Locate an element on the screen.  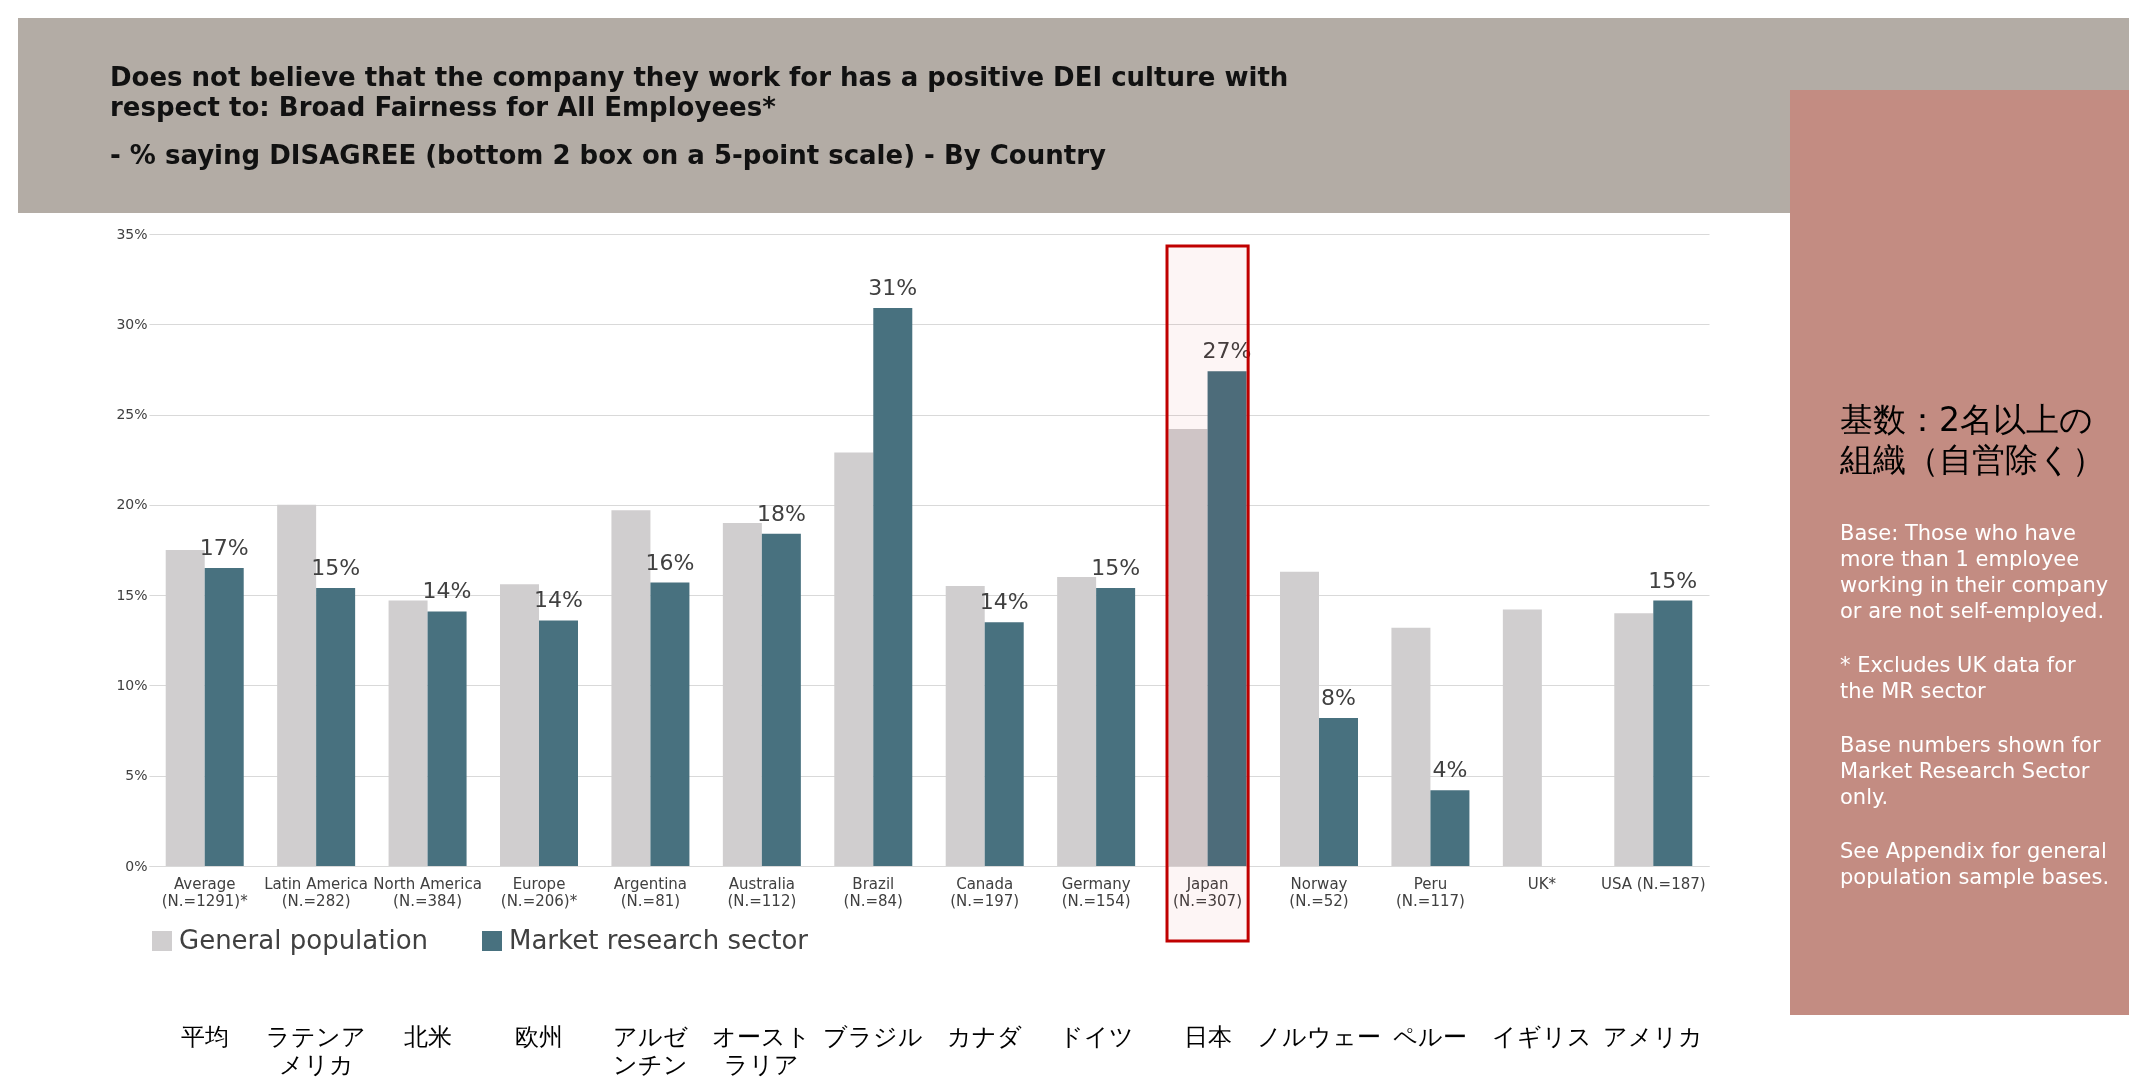
data-label: 18% is located at coordinates (781, 513).